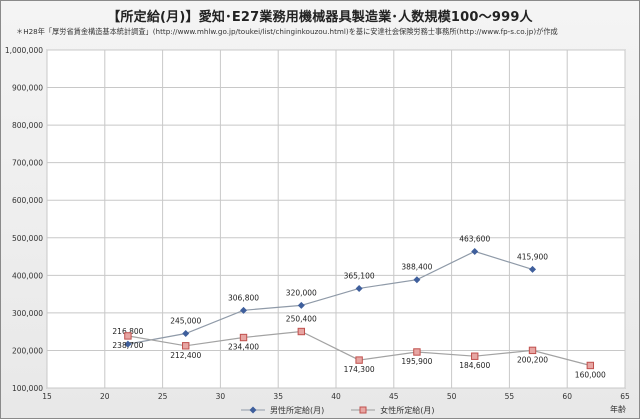 This screenshot has width=640, height=419. I want to click on x-tick-label: 45, so click(394, 396).